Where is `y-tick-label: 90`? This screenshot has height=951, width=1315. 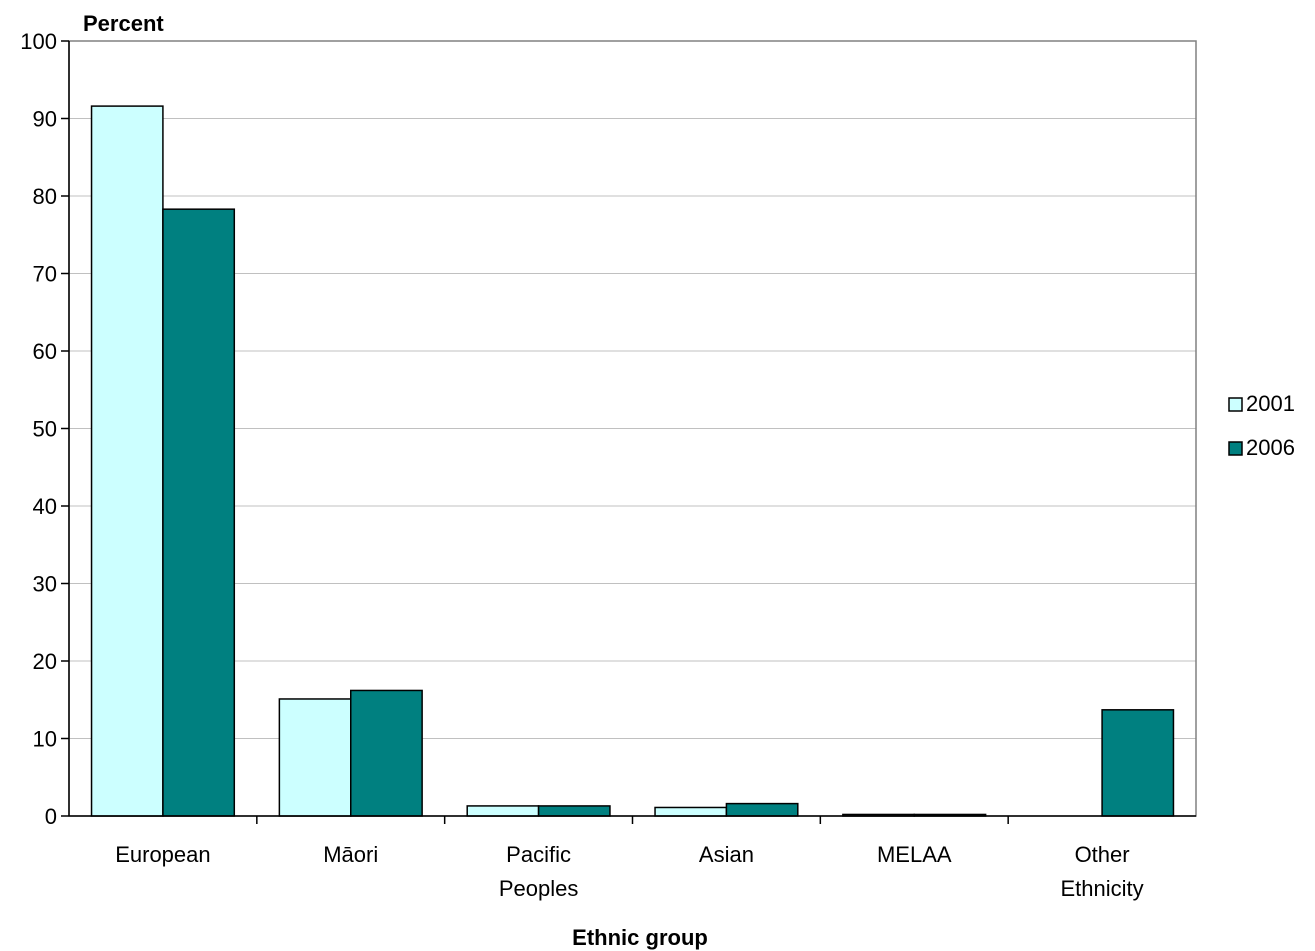
y-tick-label: 90 is located at coordinates (45, 119).